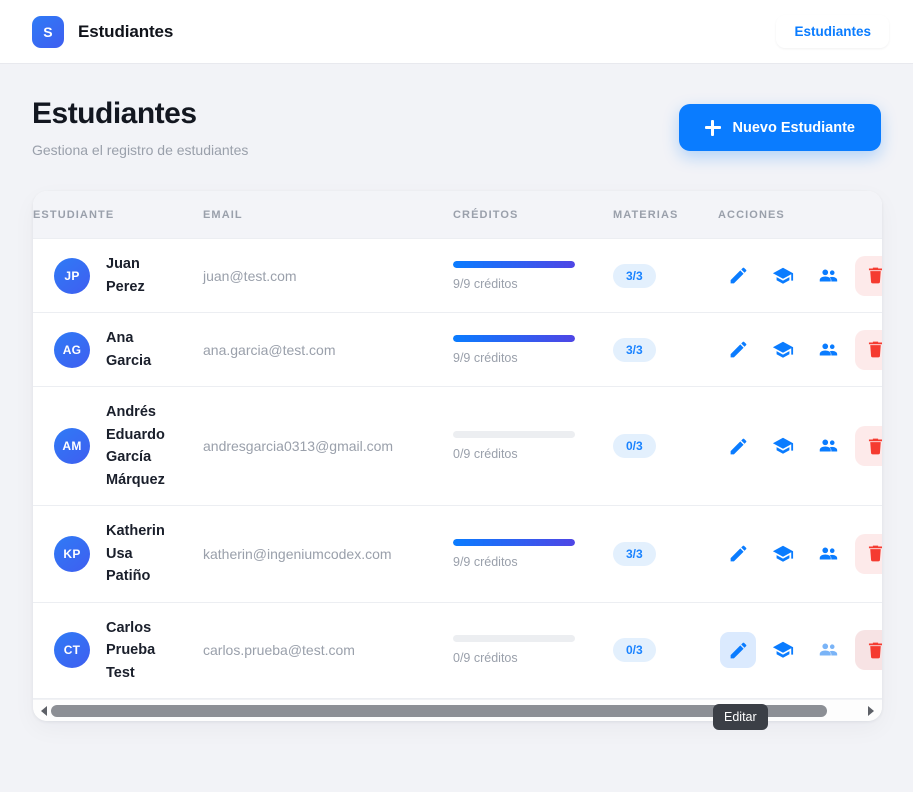 This screenshot has width=913, height=792. Describe the element at coordinates (832, 31) in the screenshot. I see `nav-button-estudiantes: Estudiantes` at that location.